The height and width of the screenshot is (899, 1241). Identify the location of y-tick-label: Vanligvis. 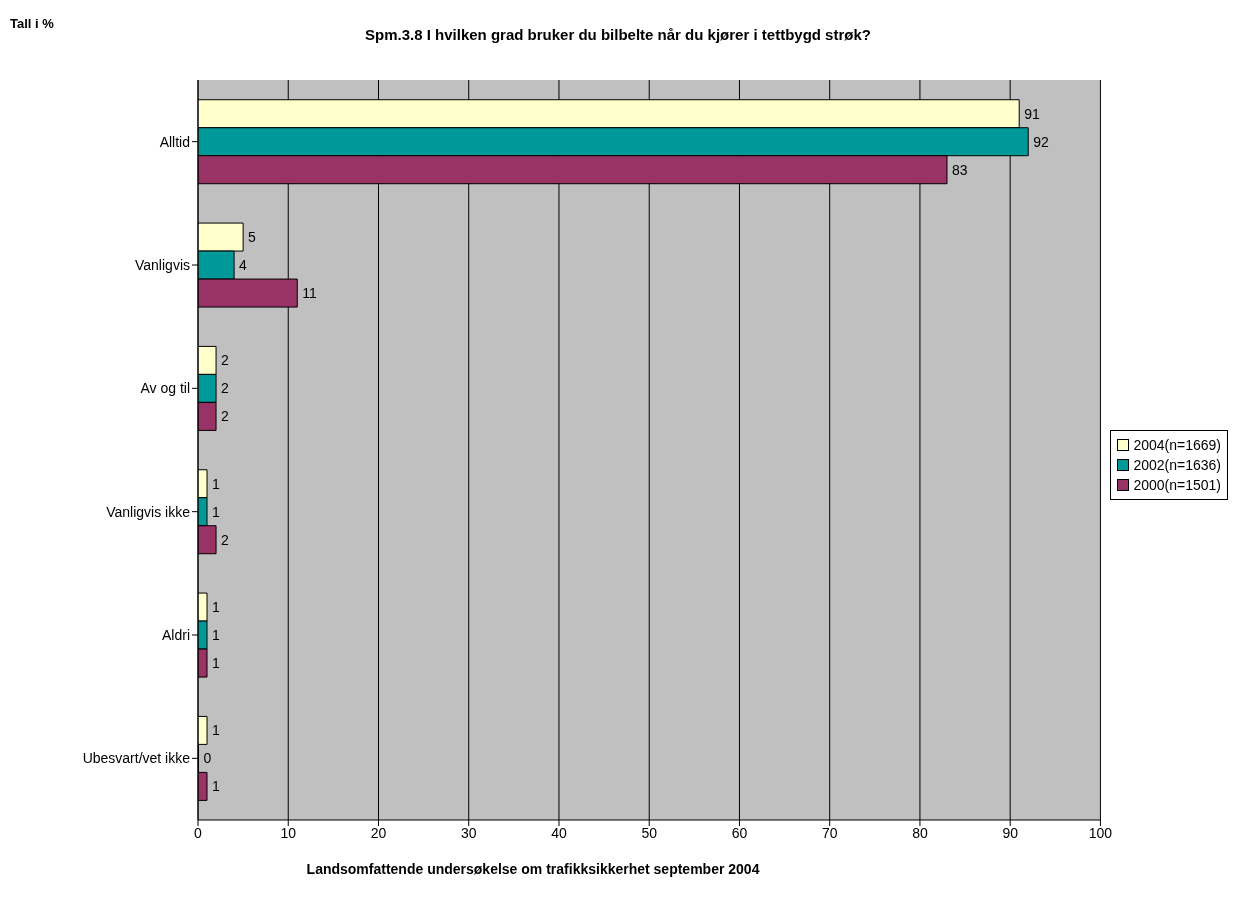
(162, 264).